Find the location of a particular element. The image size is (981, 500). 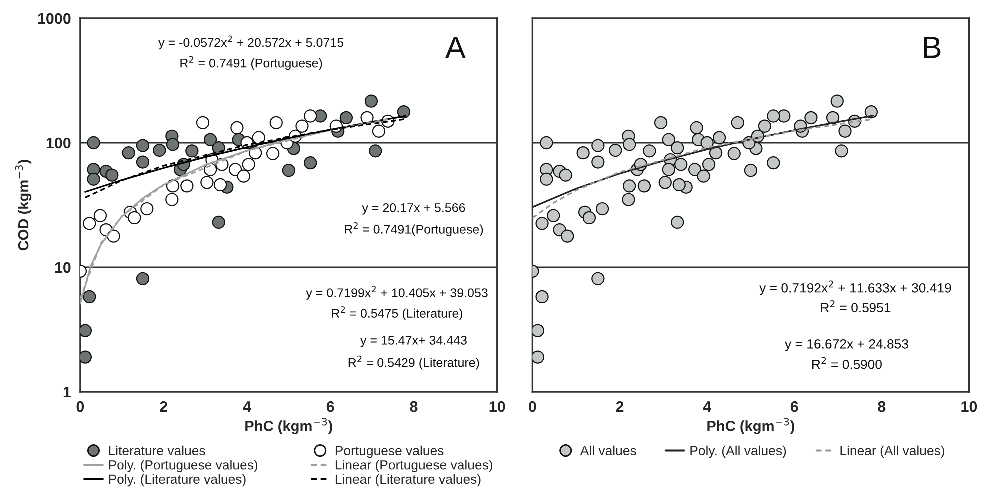

legend-label: Linear (Literature values) is located at coordinates (408, 480).